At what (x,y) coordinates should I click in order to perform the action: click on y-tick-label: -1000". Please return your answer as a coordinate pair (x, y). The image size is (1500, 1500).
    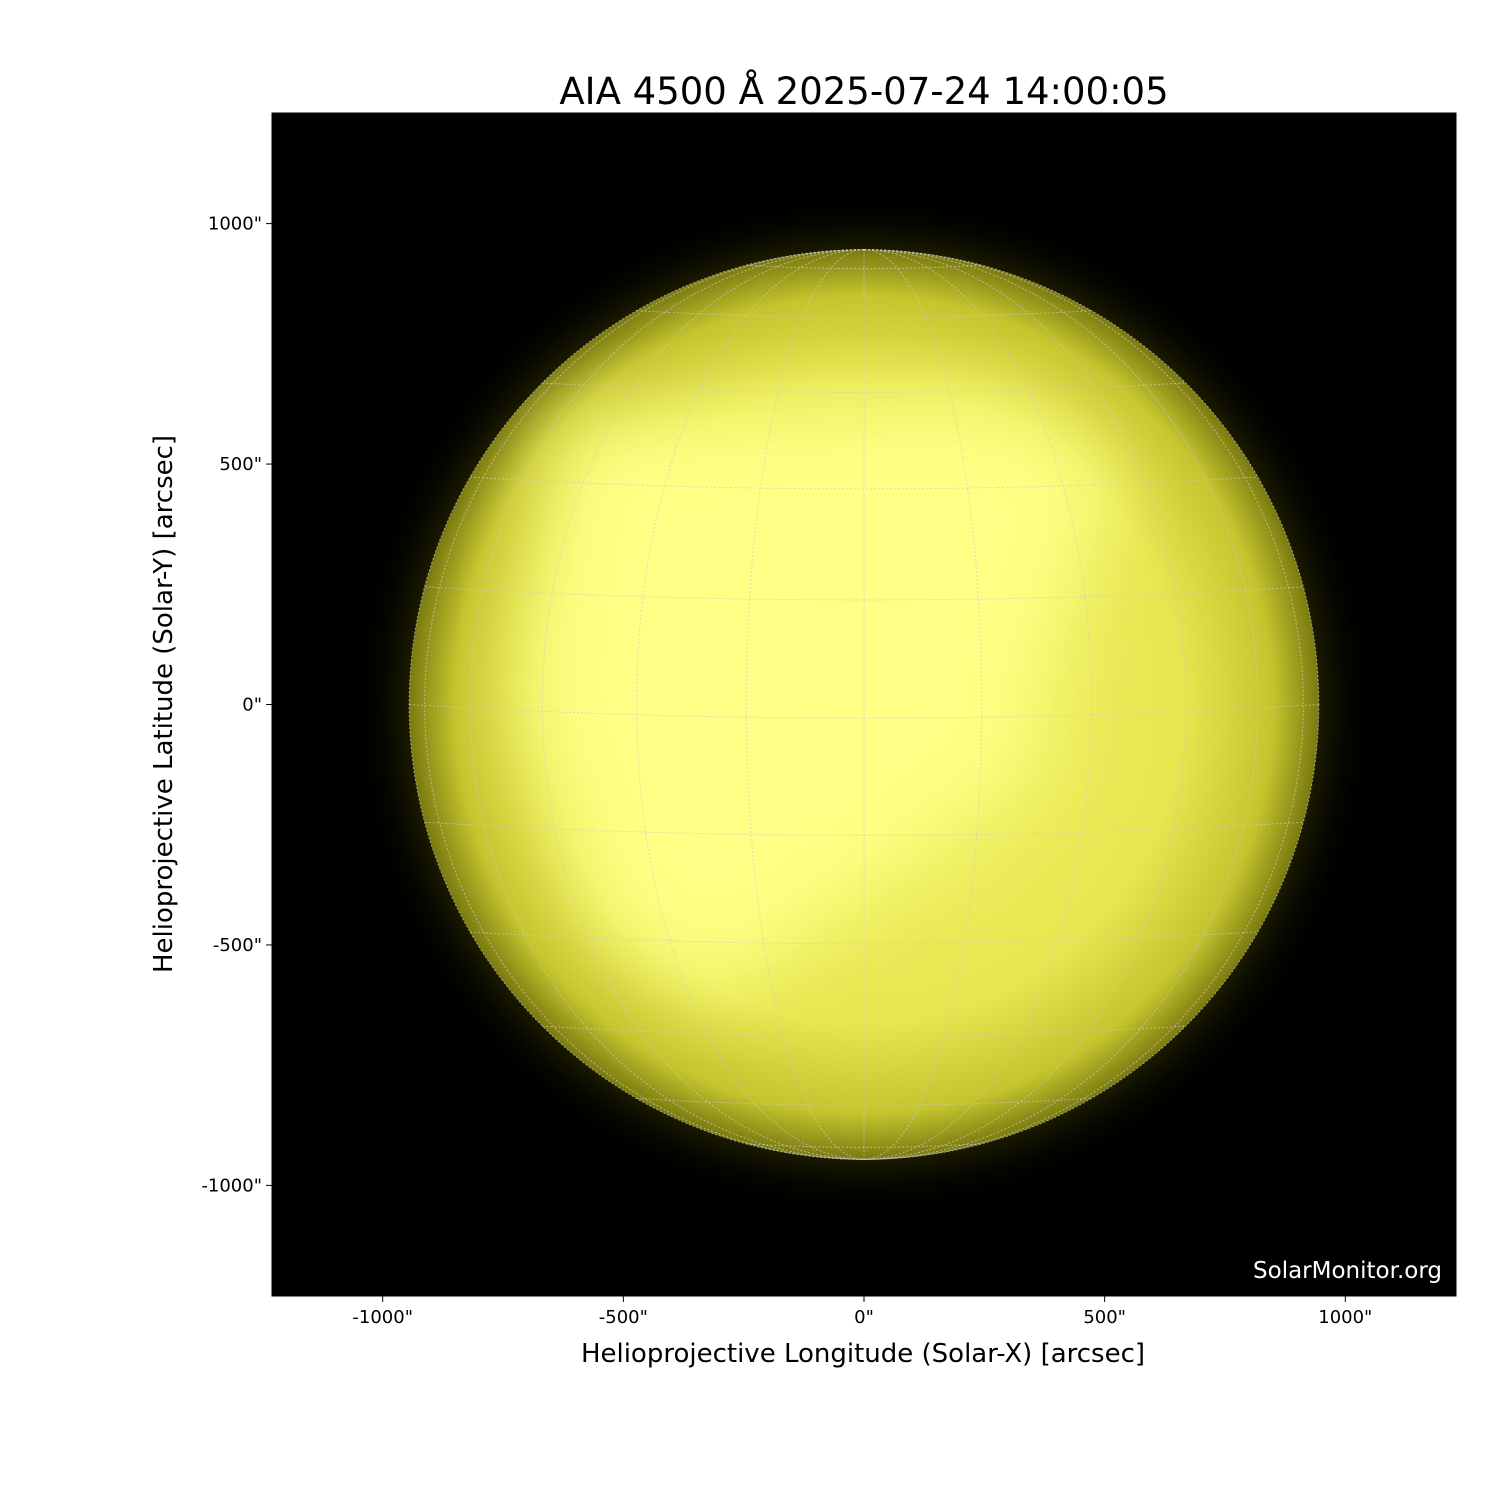
    Looking at the image, I should click on (231, 1185).